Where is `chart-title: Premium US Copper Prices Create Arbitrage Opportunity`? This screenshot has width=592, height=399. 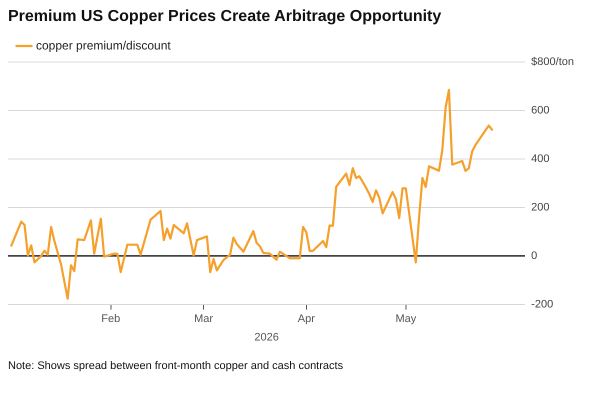 chart-title: Premium US Copper Prices Create Arbitrage Opportunity is located at coordinates (225, 17).